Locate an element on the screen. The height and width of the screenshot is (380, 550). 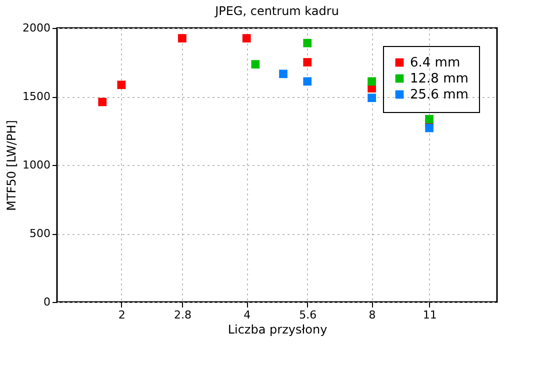
x-tick-label: 5.6 is located at coordinates (308, 315).